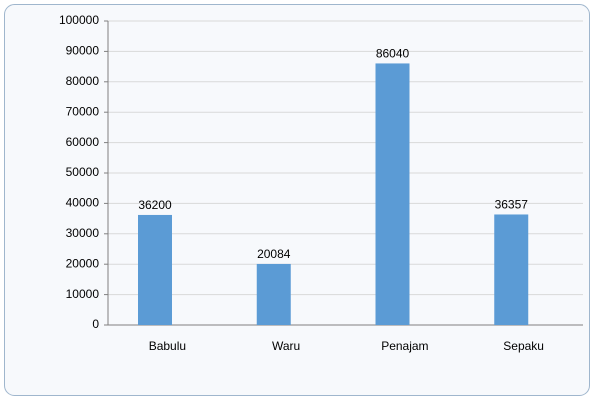 This screenshot has height=400, width=594. Describe the element at coordinates (95, 324) in the screenshot. I see `y-tick-label: 0` at that location.